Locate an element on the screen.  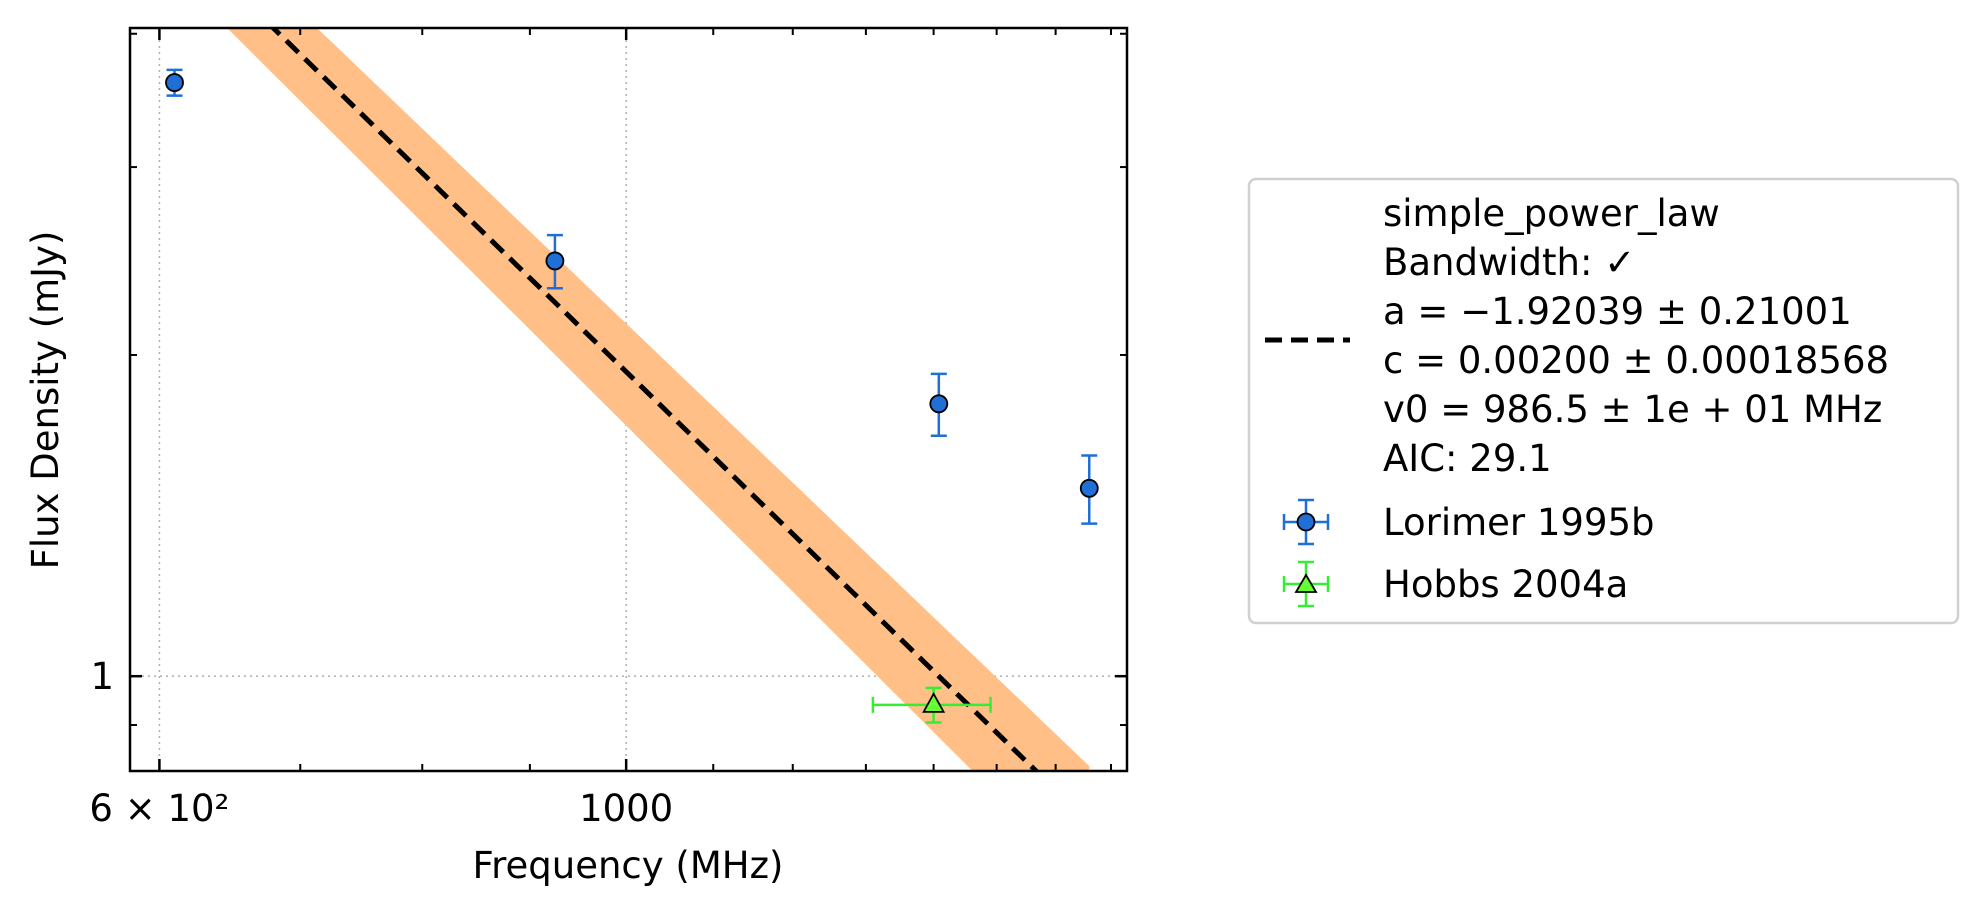
data-point-hobbs is located at coordinates (931, 705).